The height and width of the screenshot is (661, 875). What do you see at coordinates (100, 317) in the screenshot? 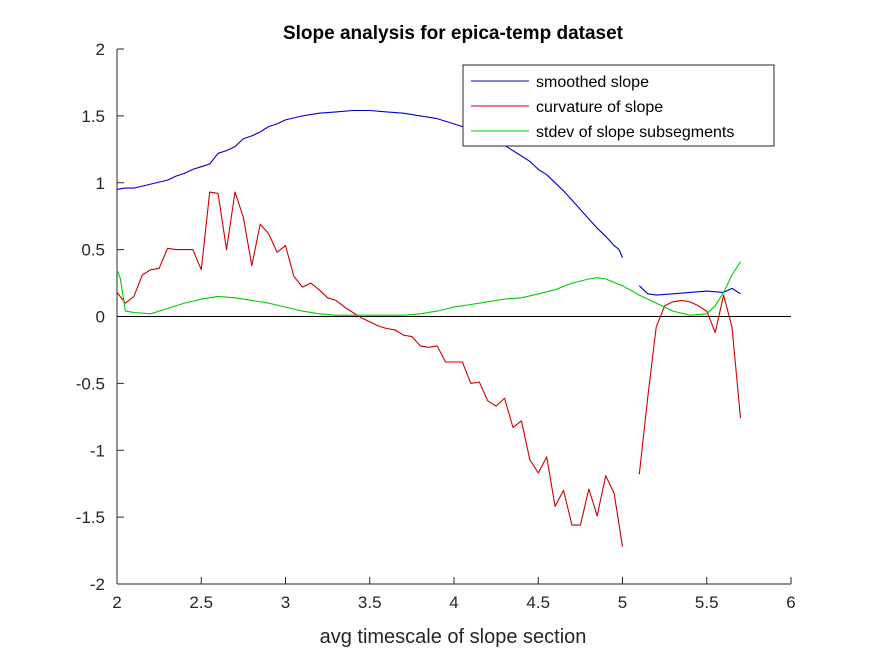
I see `y-tick-label: 0` at bounding box center [100, 317].